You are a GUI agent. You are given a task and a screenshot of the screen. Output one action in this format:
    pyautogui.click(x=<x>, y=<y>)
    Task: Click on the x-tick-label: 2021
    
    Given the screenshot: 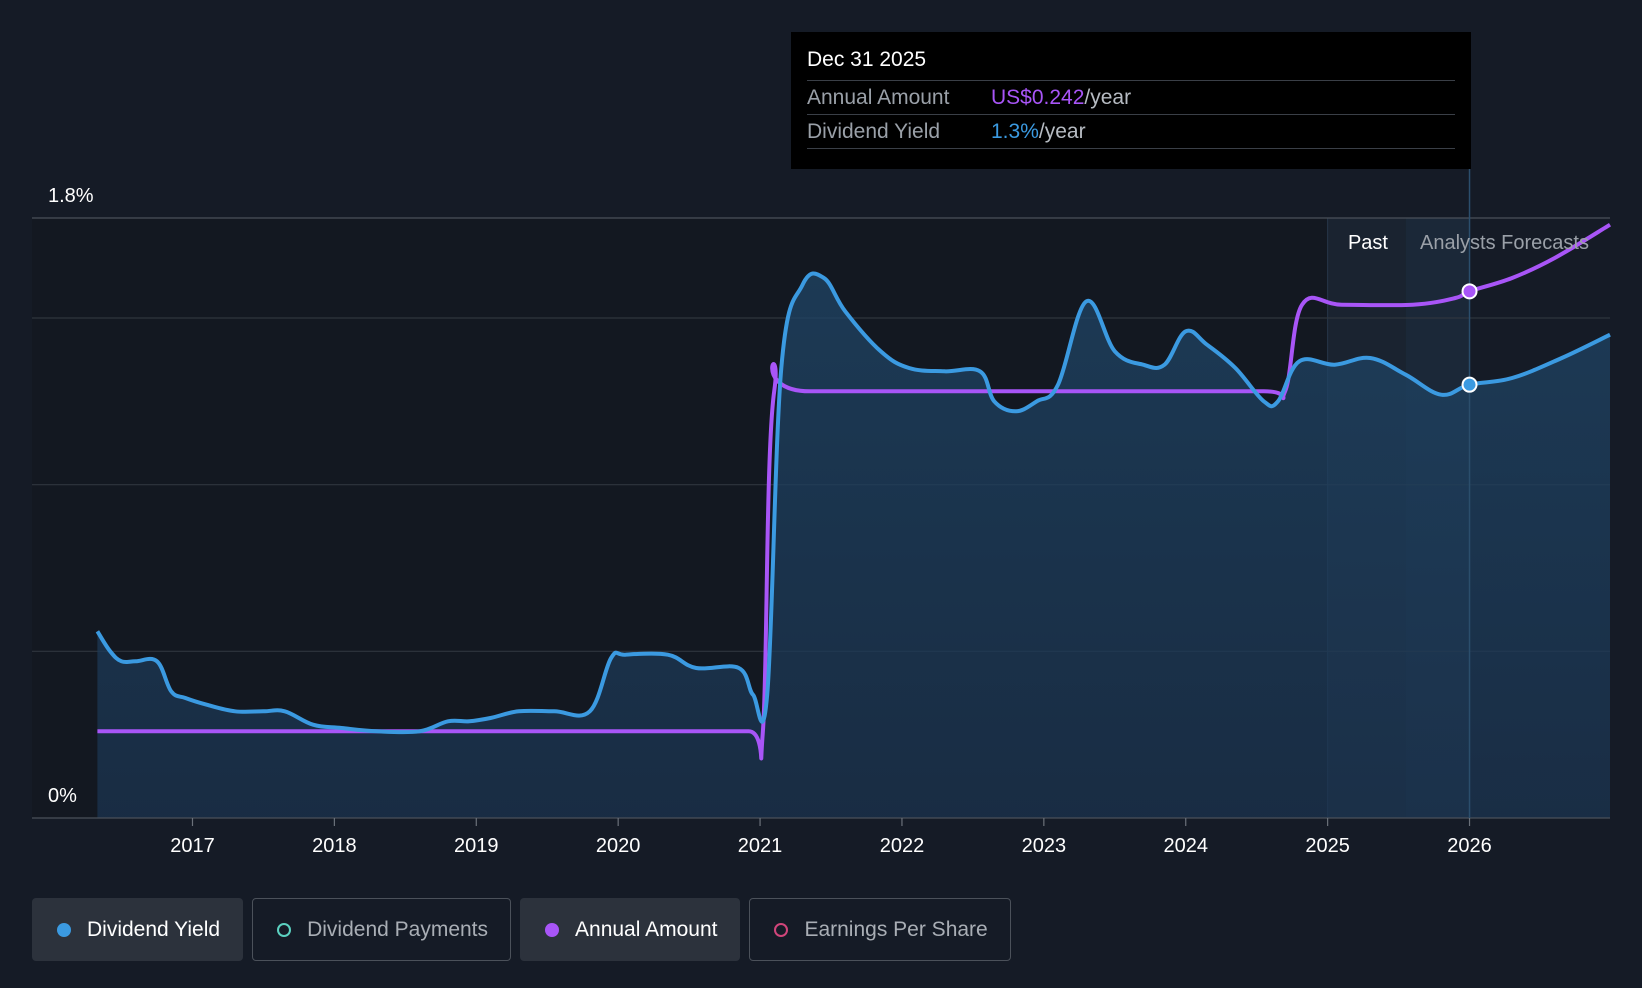 What is the action you would take?
    pyautogui.click(x=760, y=846)
    